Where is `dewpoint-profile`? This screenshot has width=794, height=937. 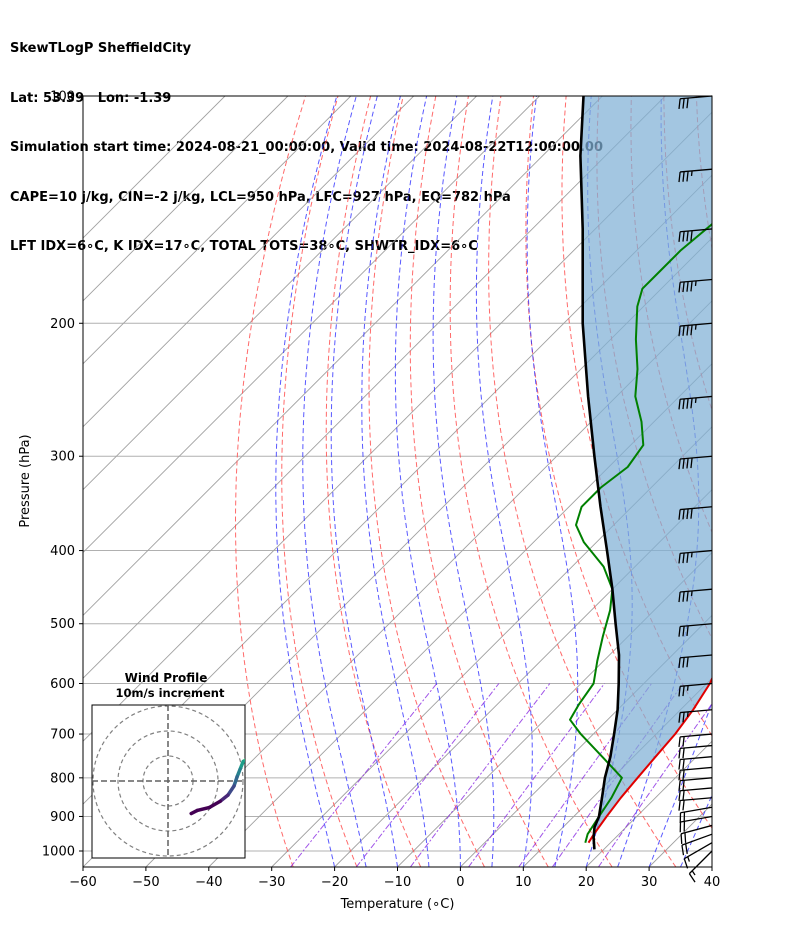 dewpoint-profile is located at coordinates (640, 532).